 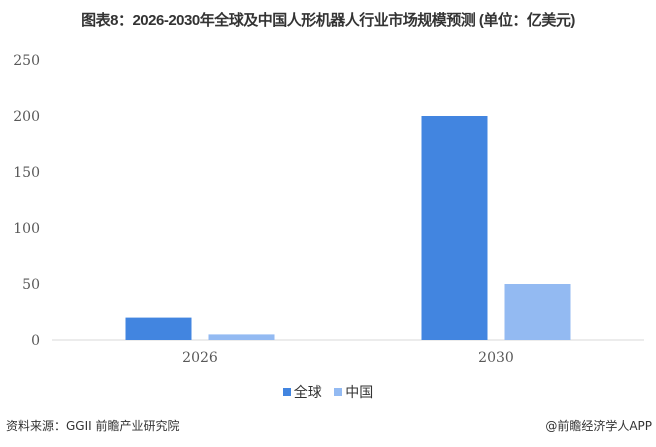 What do you see at coordinates (26, 229) in the screenshot?
I see `y-tick-label: 100` at bounding box center [26, 229].